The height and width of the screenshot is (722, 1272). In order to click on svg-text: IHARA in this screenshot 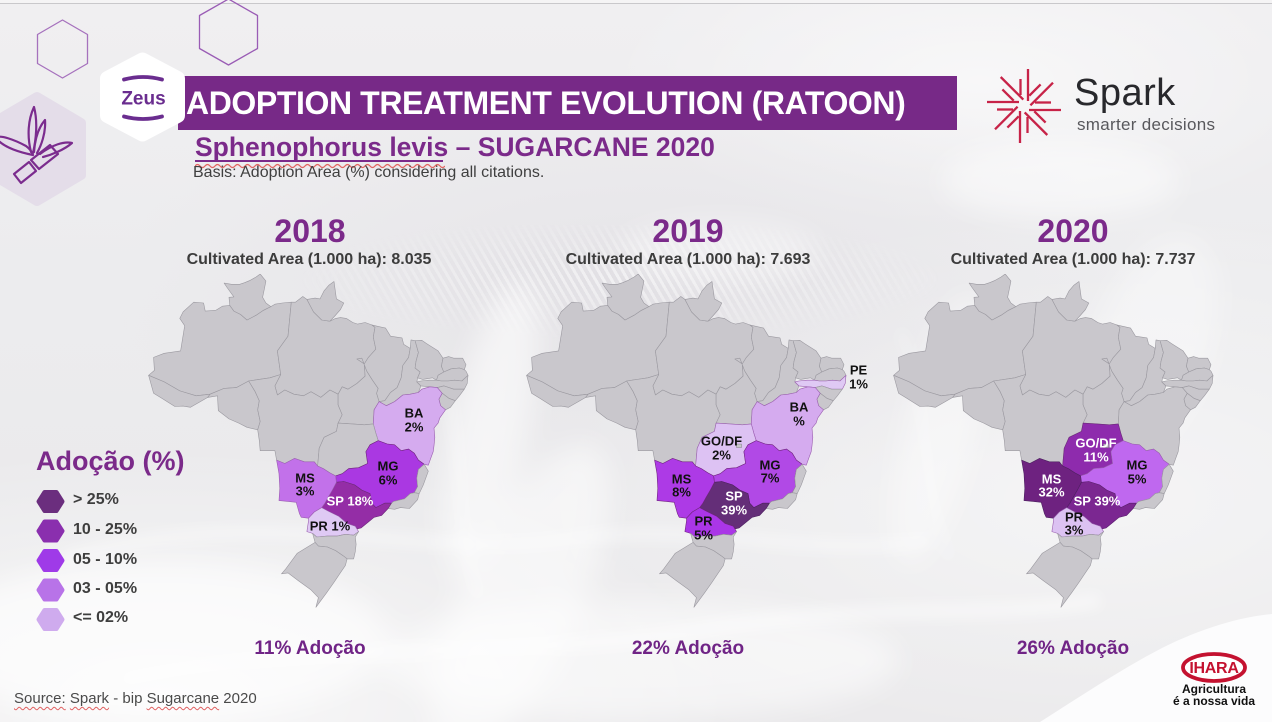, I will do `click(1214, 668)`.